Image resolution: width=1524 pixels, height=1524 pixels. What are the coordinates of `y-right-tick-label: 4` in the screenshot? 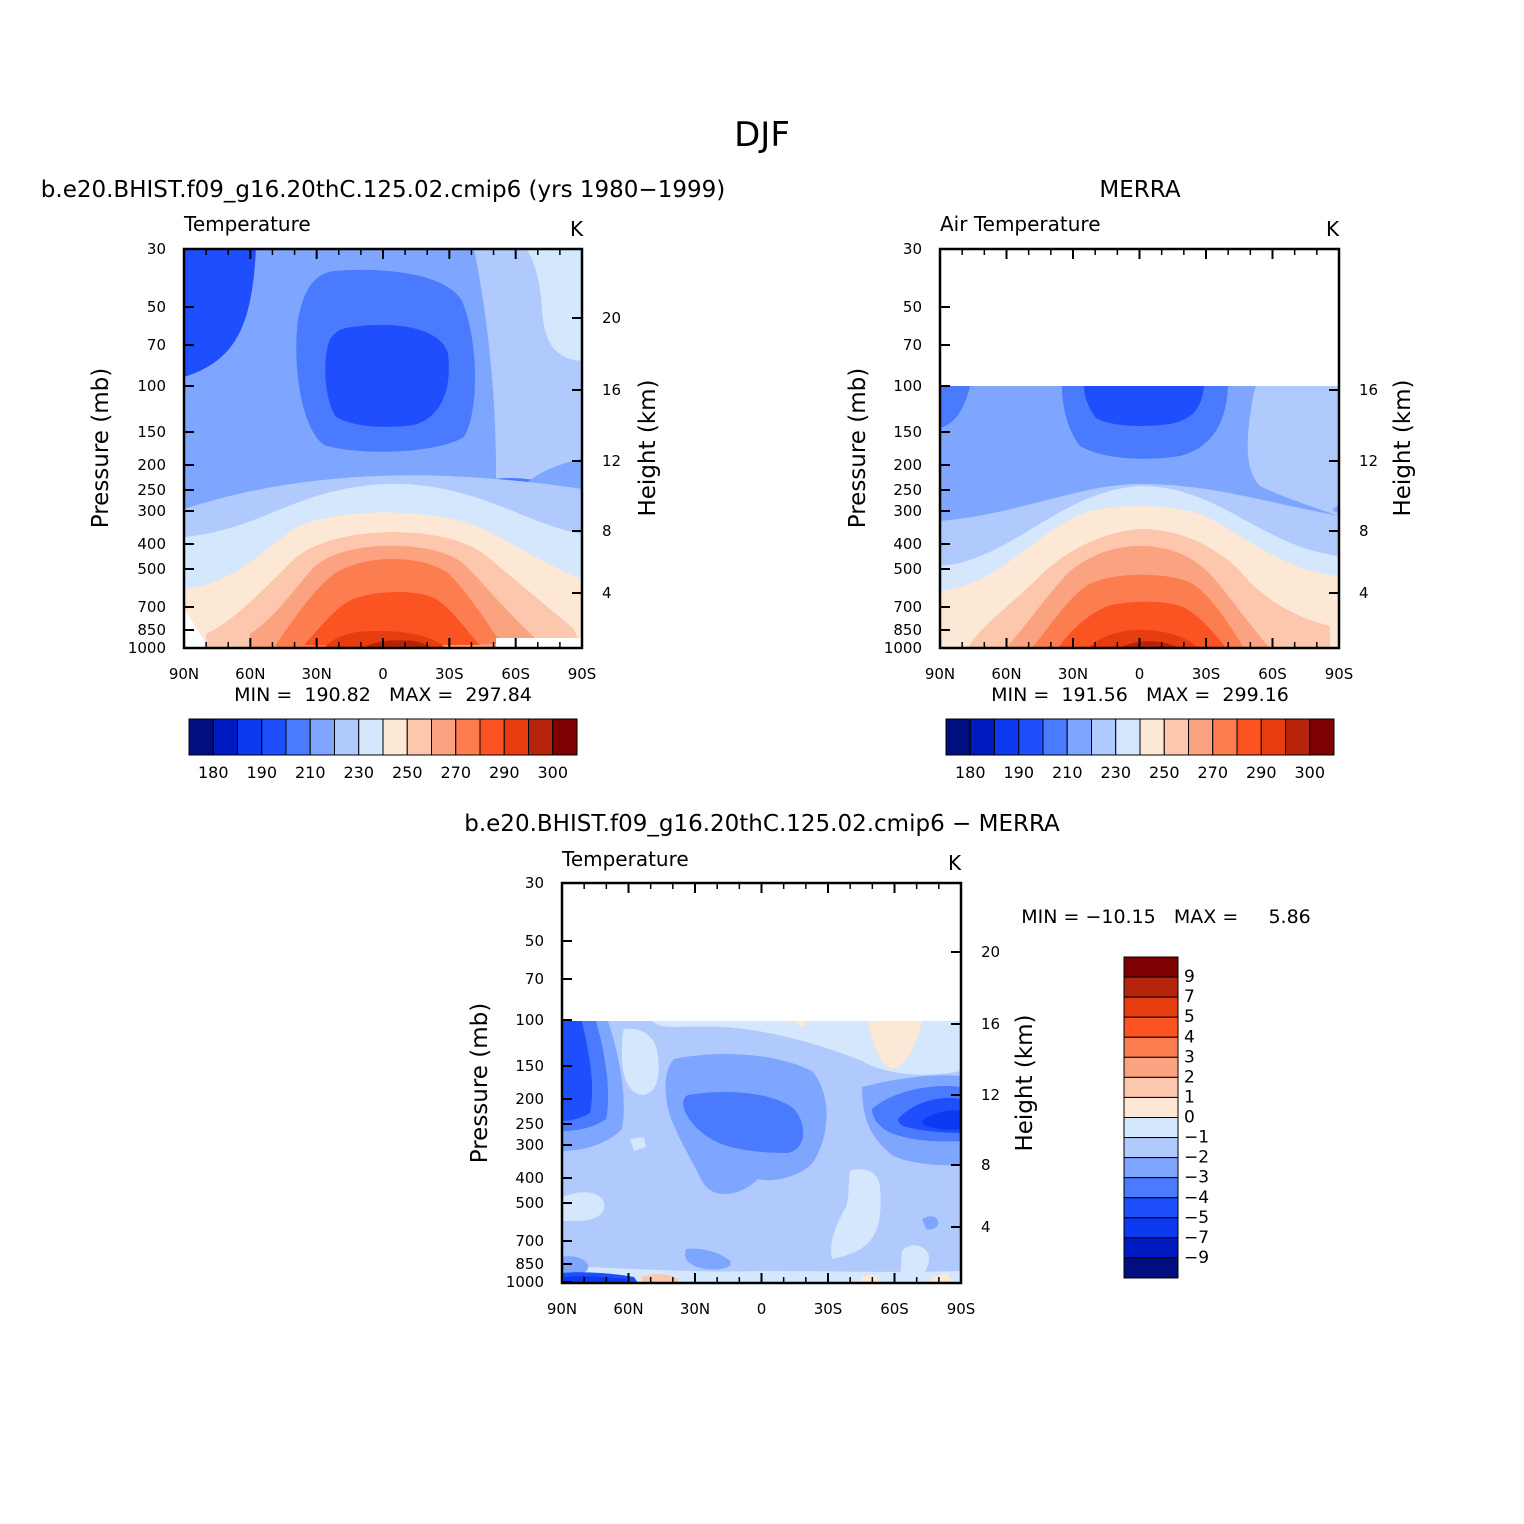 It's located at (986, 1227).